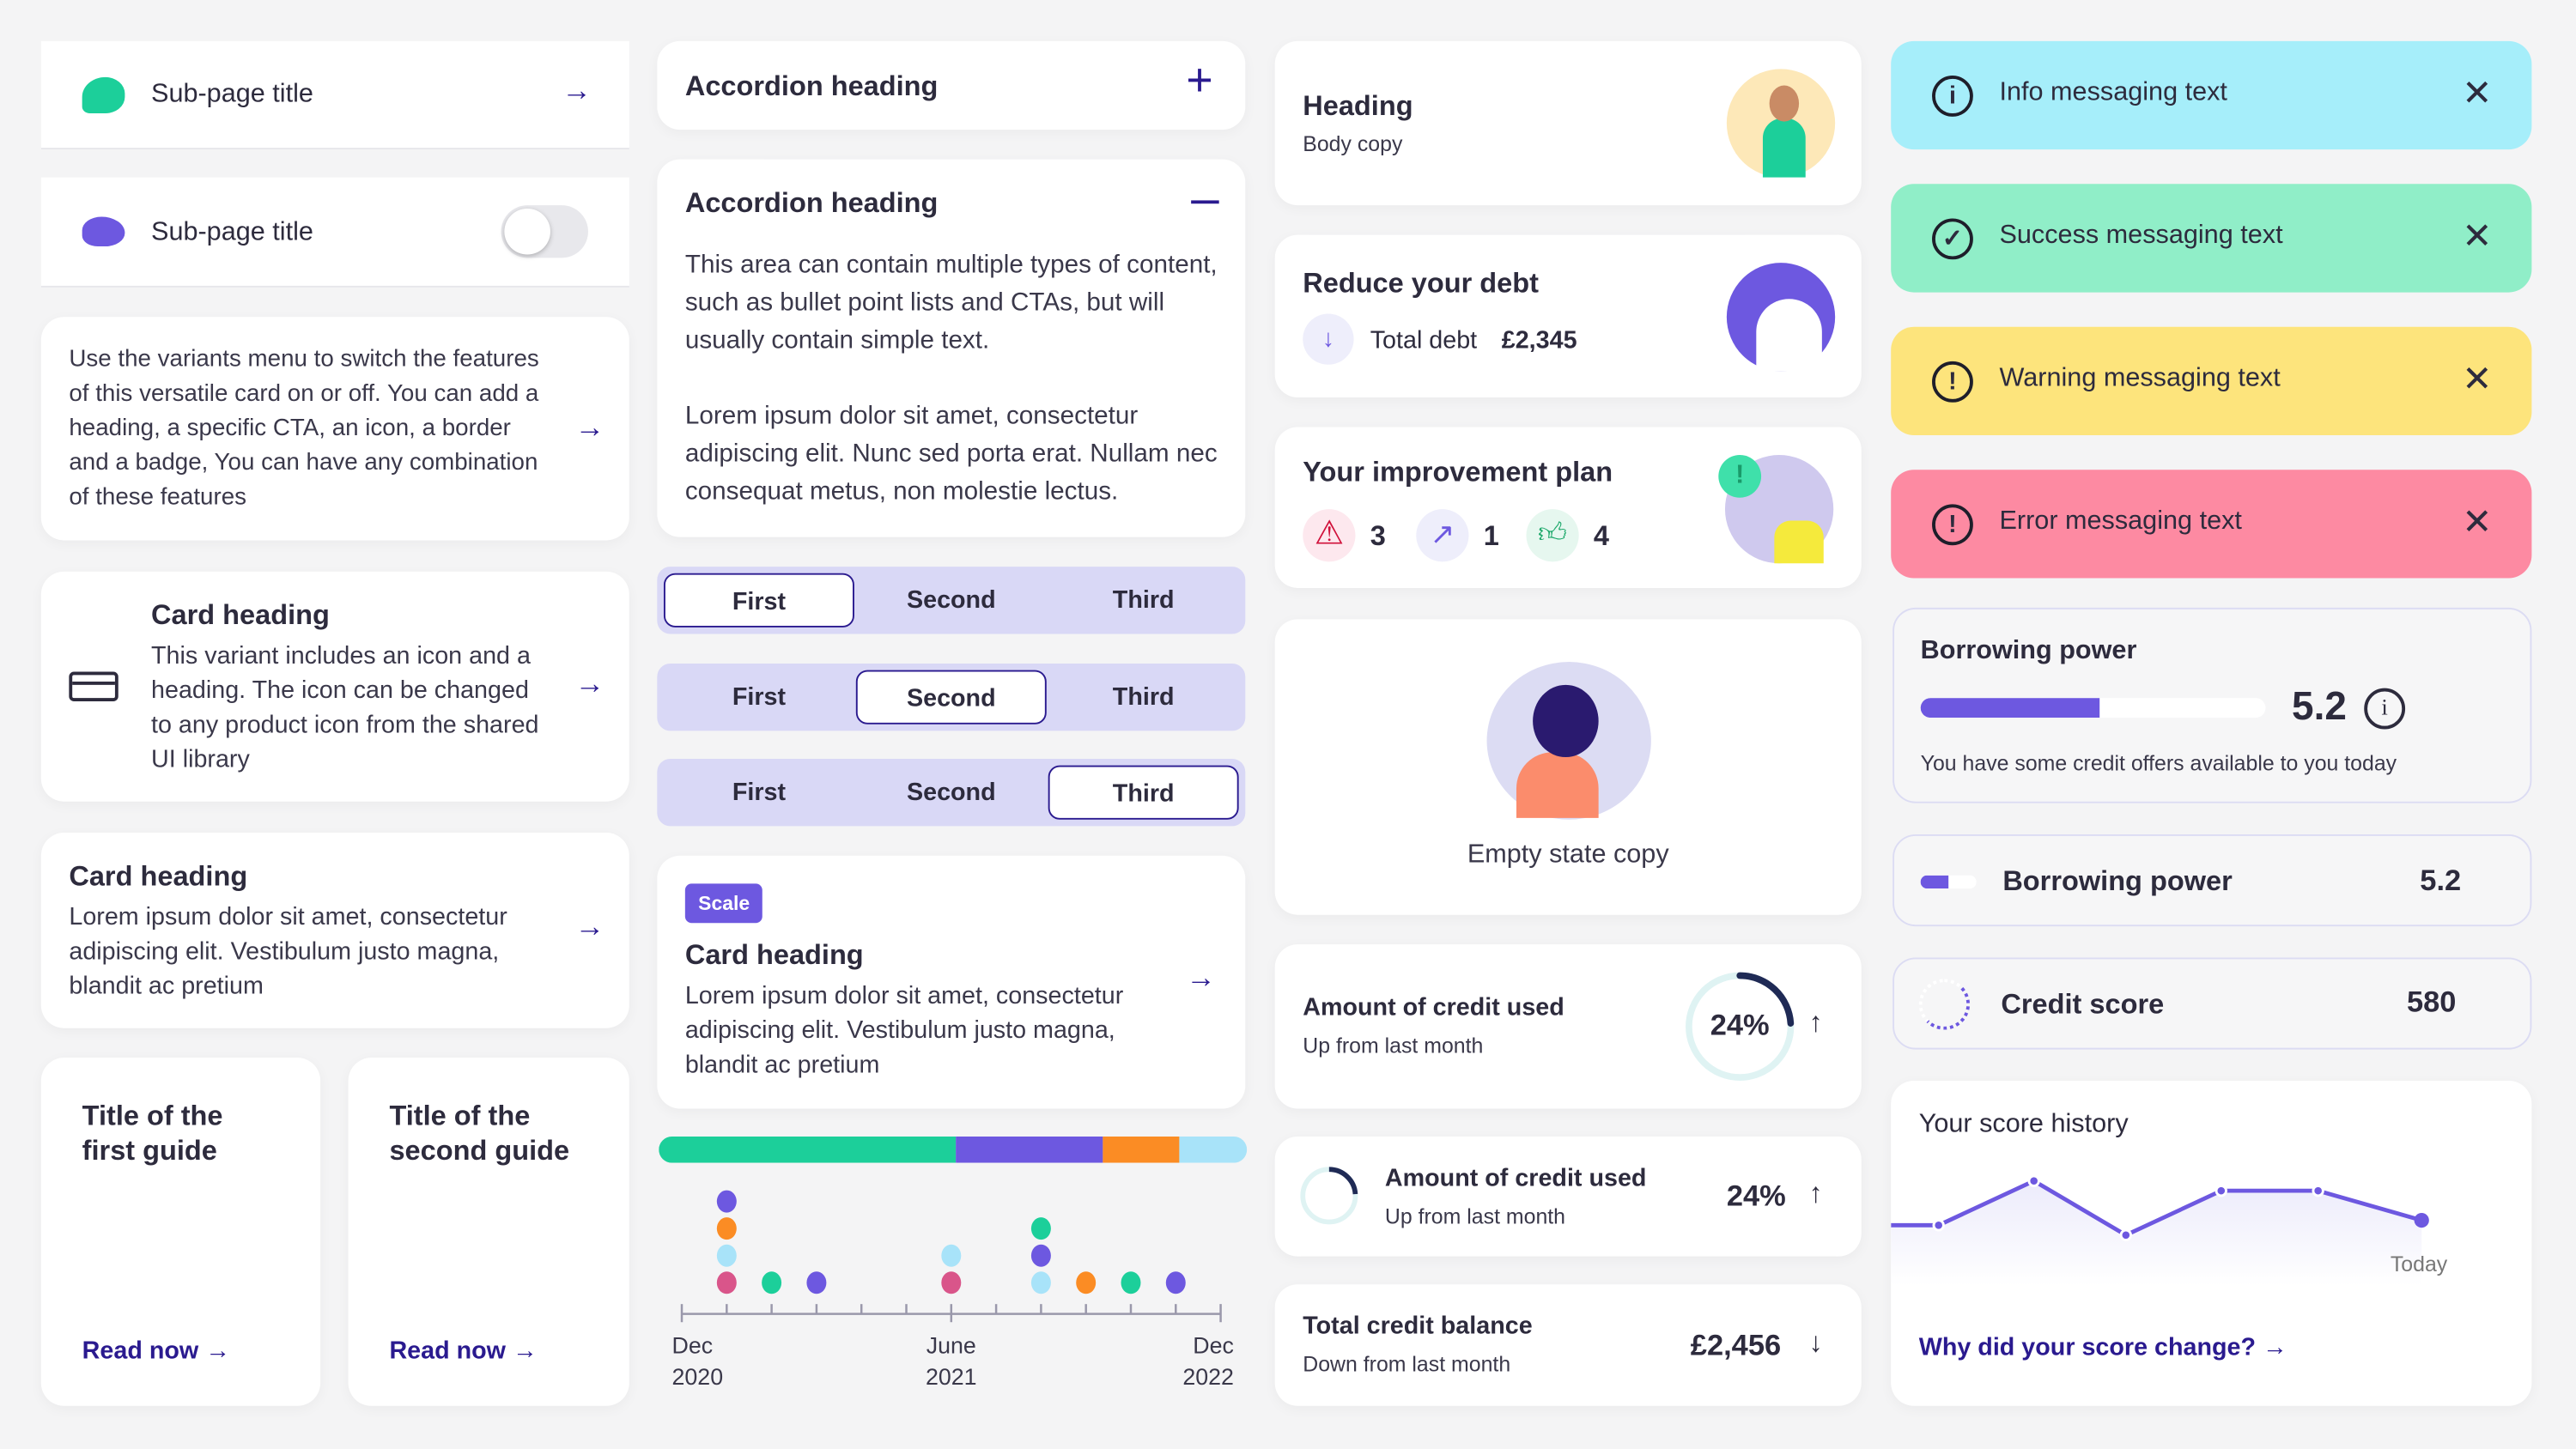 This screenshot has width=2576, height=1449. I want to click on minus-icon, so click(1205, 202).